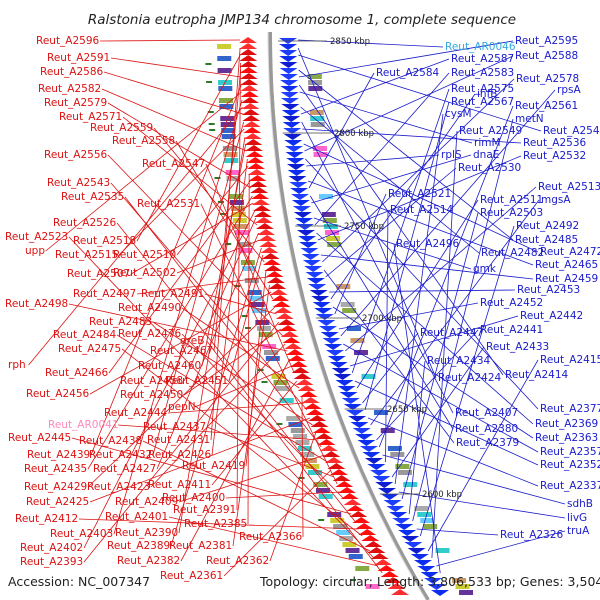  I want to click on gene-label: dnaE, so click(486, 155).